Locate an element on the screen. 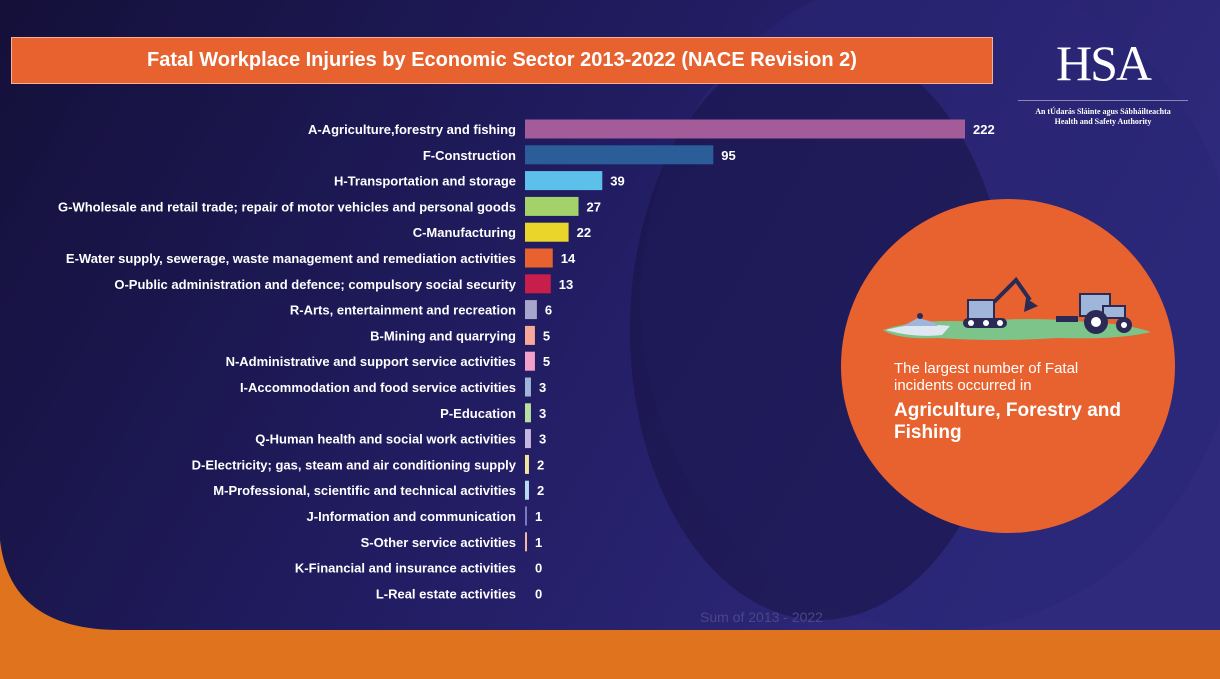 The height and width of the screenshot is (679, 1220). category-label: F-Construction is located at coordinates (469, 155).